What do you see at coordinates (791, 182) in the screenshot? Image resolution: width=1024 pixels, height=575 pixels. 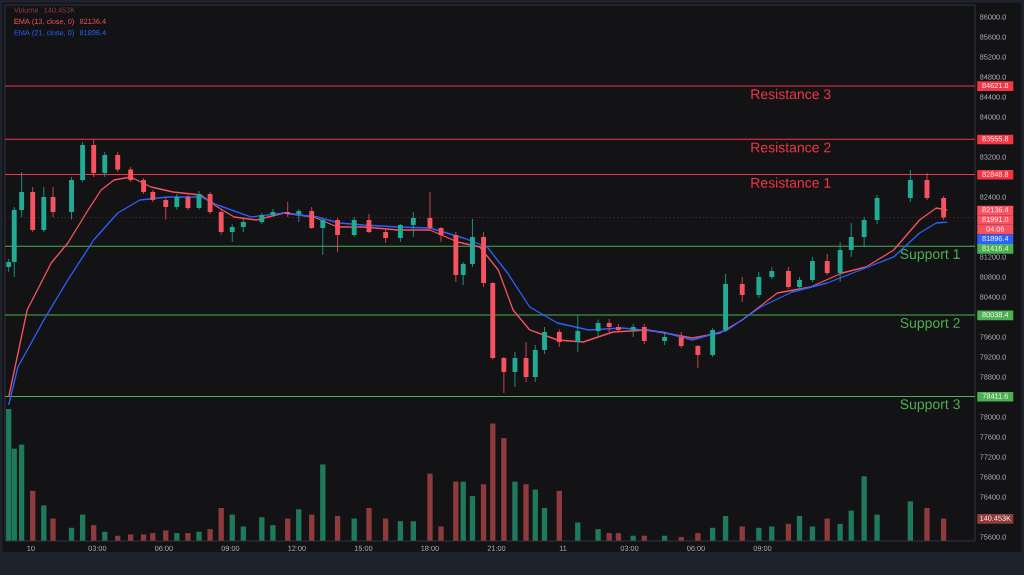 I see `ref-line-label: Resistance 1` at bounding box center [791, 182].